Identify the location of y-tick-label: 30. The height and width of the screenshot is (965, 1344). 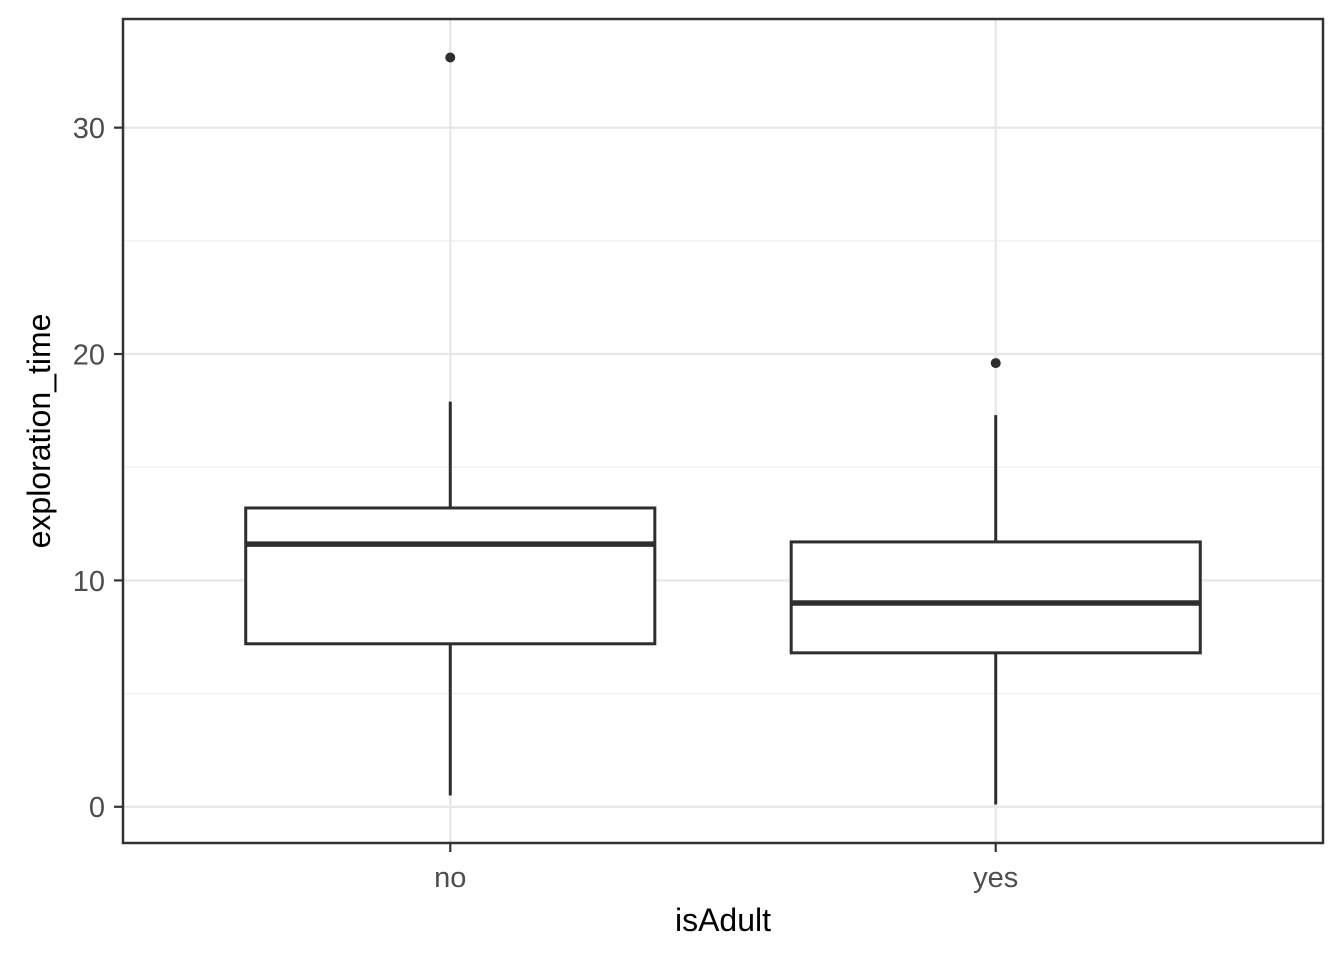
(89, 129).